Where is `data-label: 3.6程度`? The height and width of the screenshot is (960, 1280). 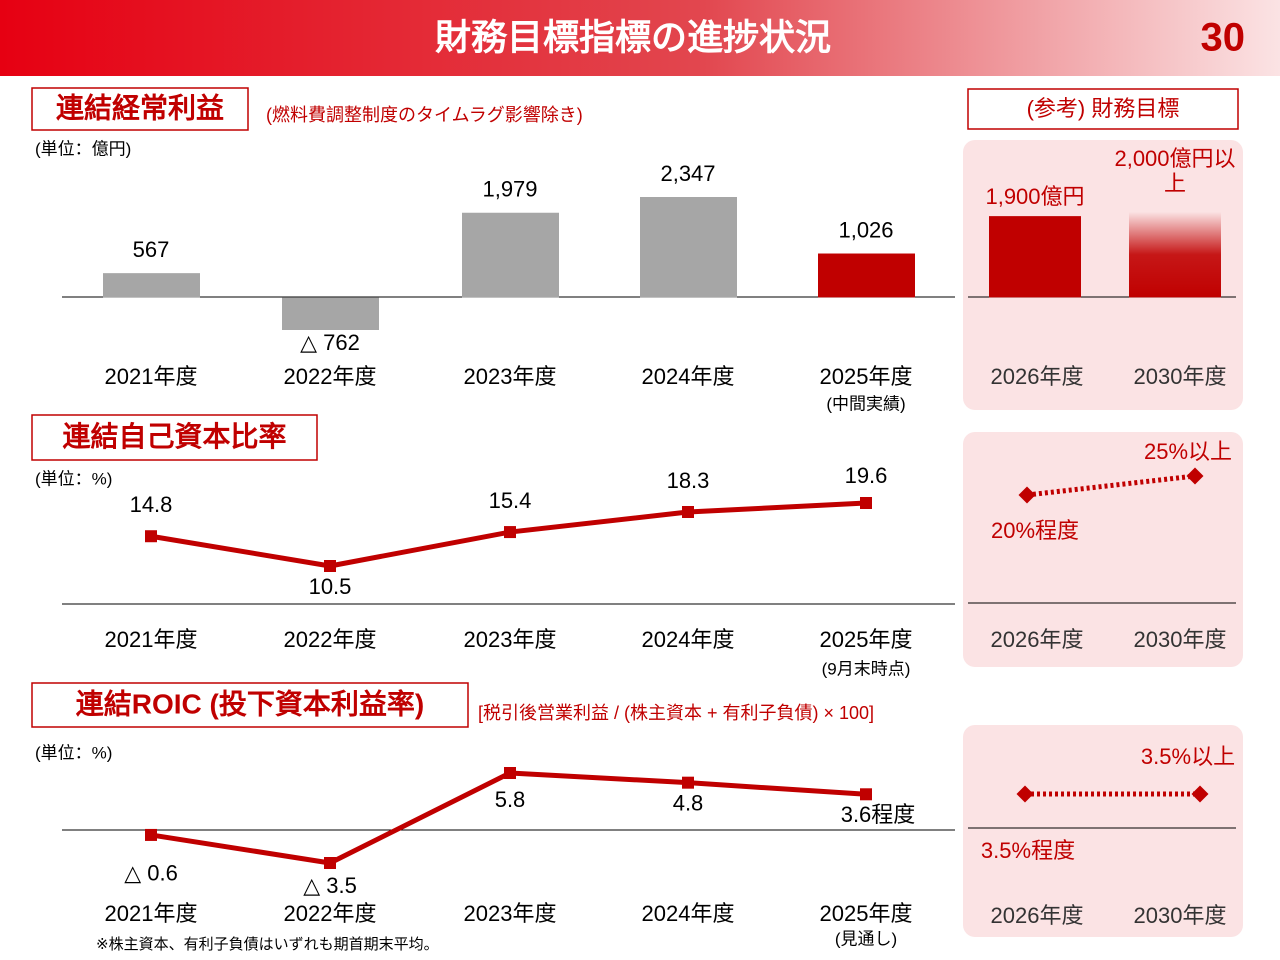
data-label: 3.6程度 is located at coordinates (878, 814).